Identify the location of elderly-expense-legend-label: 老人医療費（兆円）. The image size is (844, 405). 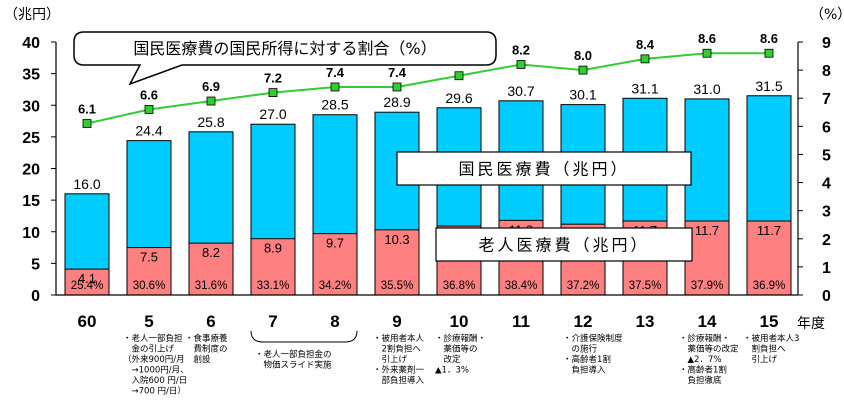
(563, 245).